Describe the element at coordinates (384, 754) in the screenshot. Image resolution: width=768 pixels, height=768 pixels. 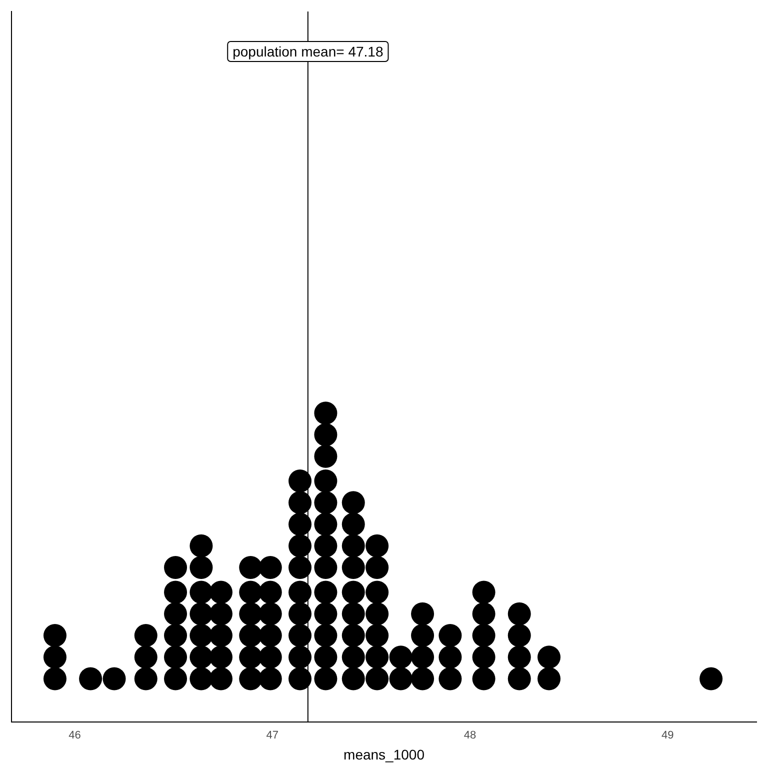
I see `x-axis-title: means_1000` at that location.